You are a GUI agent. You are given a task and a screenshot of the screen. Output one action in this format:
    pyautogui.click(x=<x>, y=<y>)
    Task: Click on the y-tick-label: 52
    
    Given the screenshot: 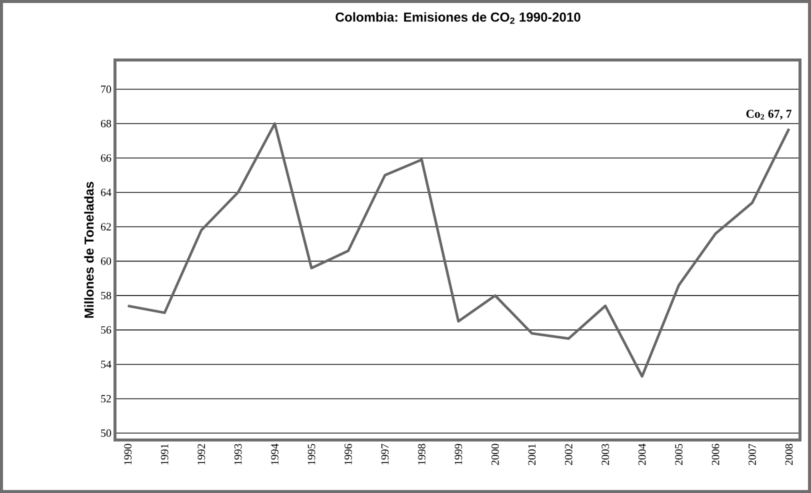 What is the action you would take?
    pyautogui.click(x=106, y=398)
    